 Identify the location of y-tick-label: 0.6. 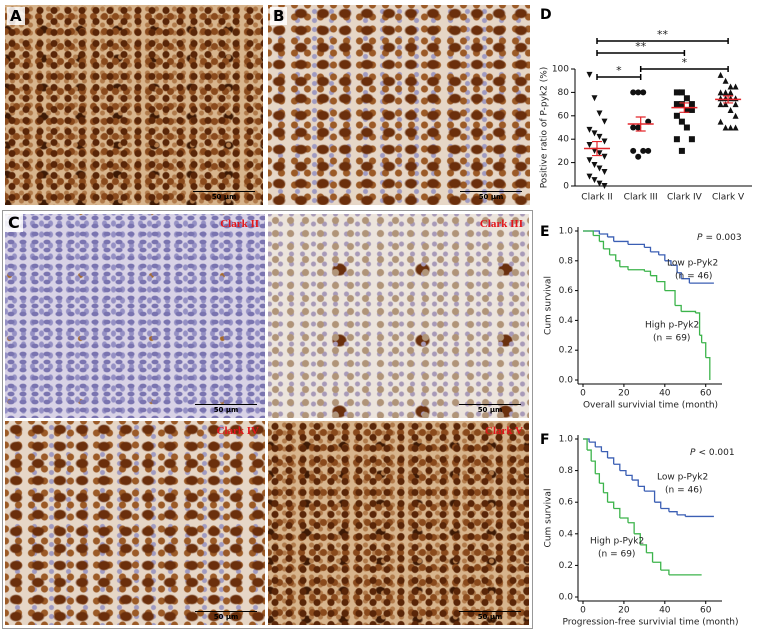
(566, 503).